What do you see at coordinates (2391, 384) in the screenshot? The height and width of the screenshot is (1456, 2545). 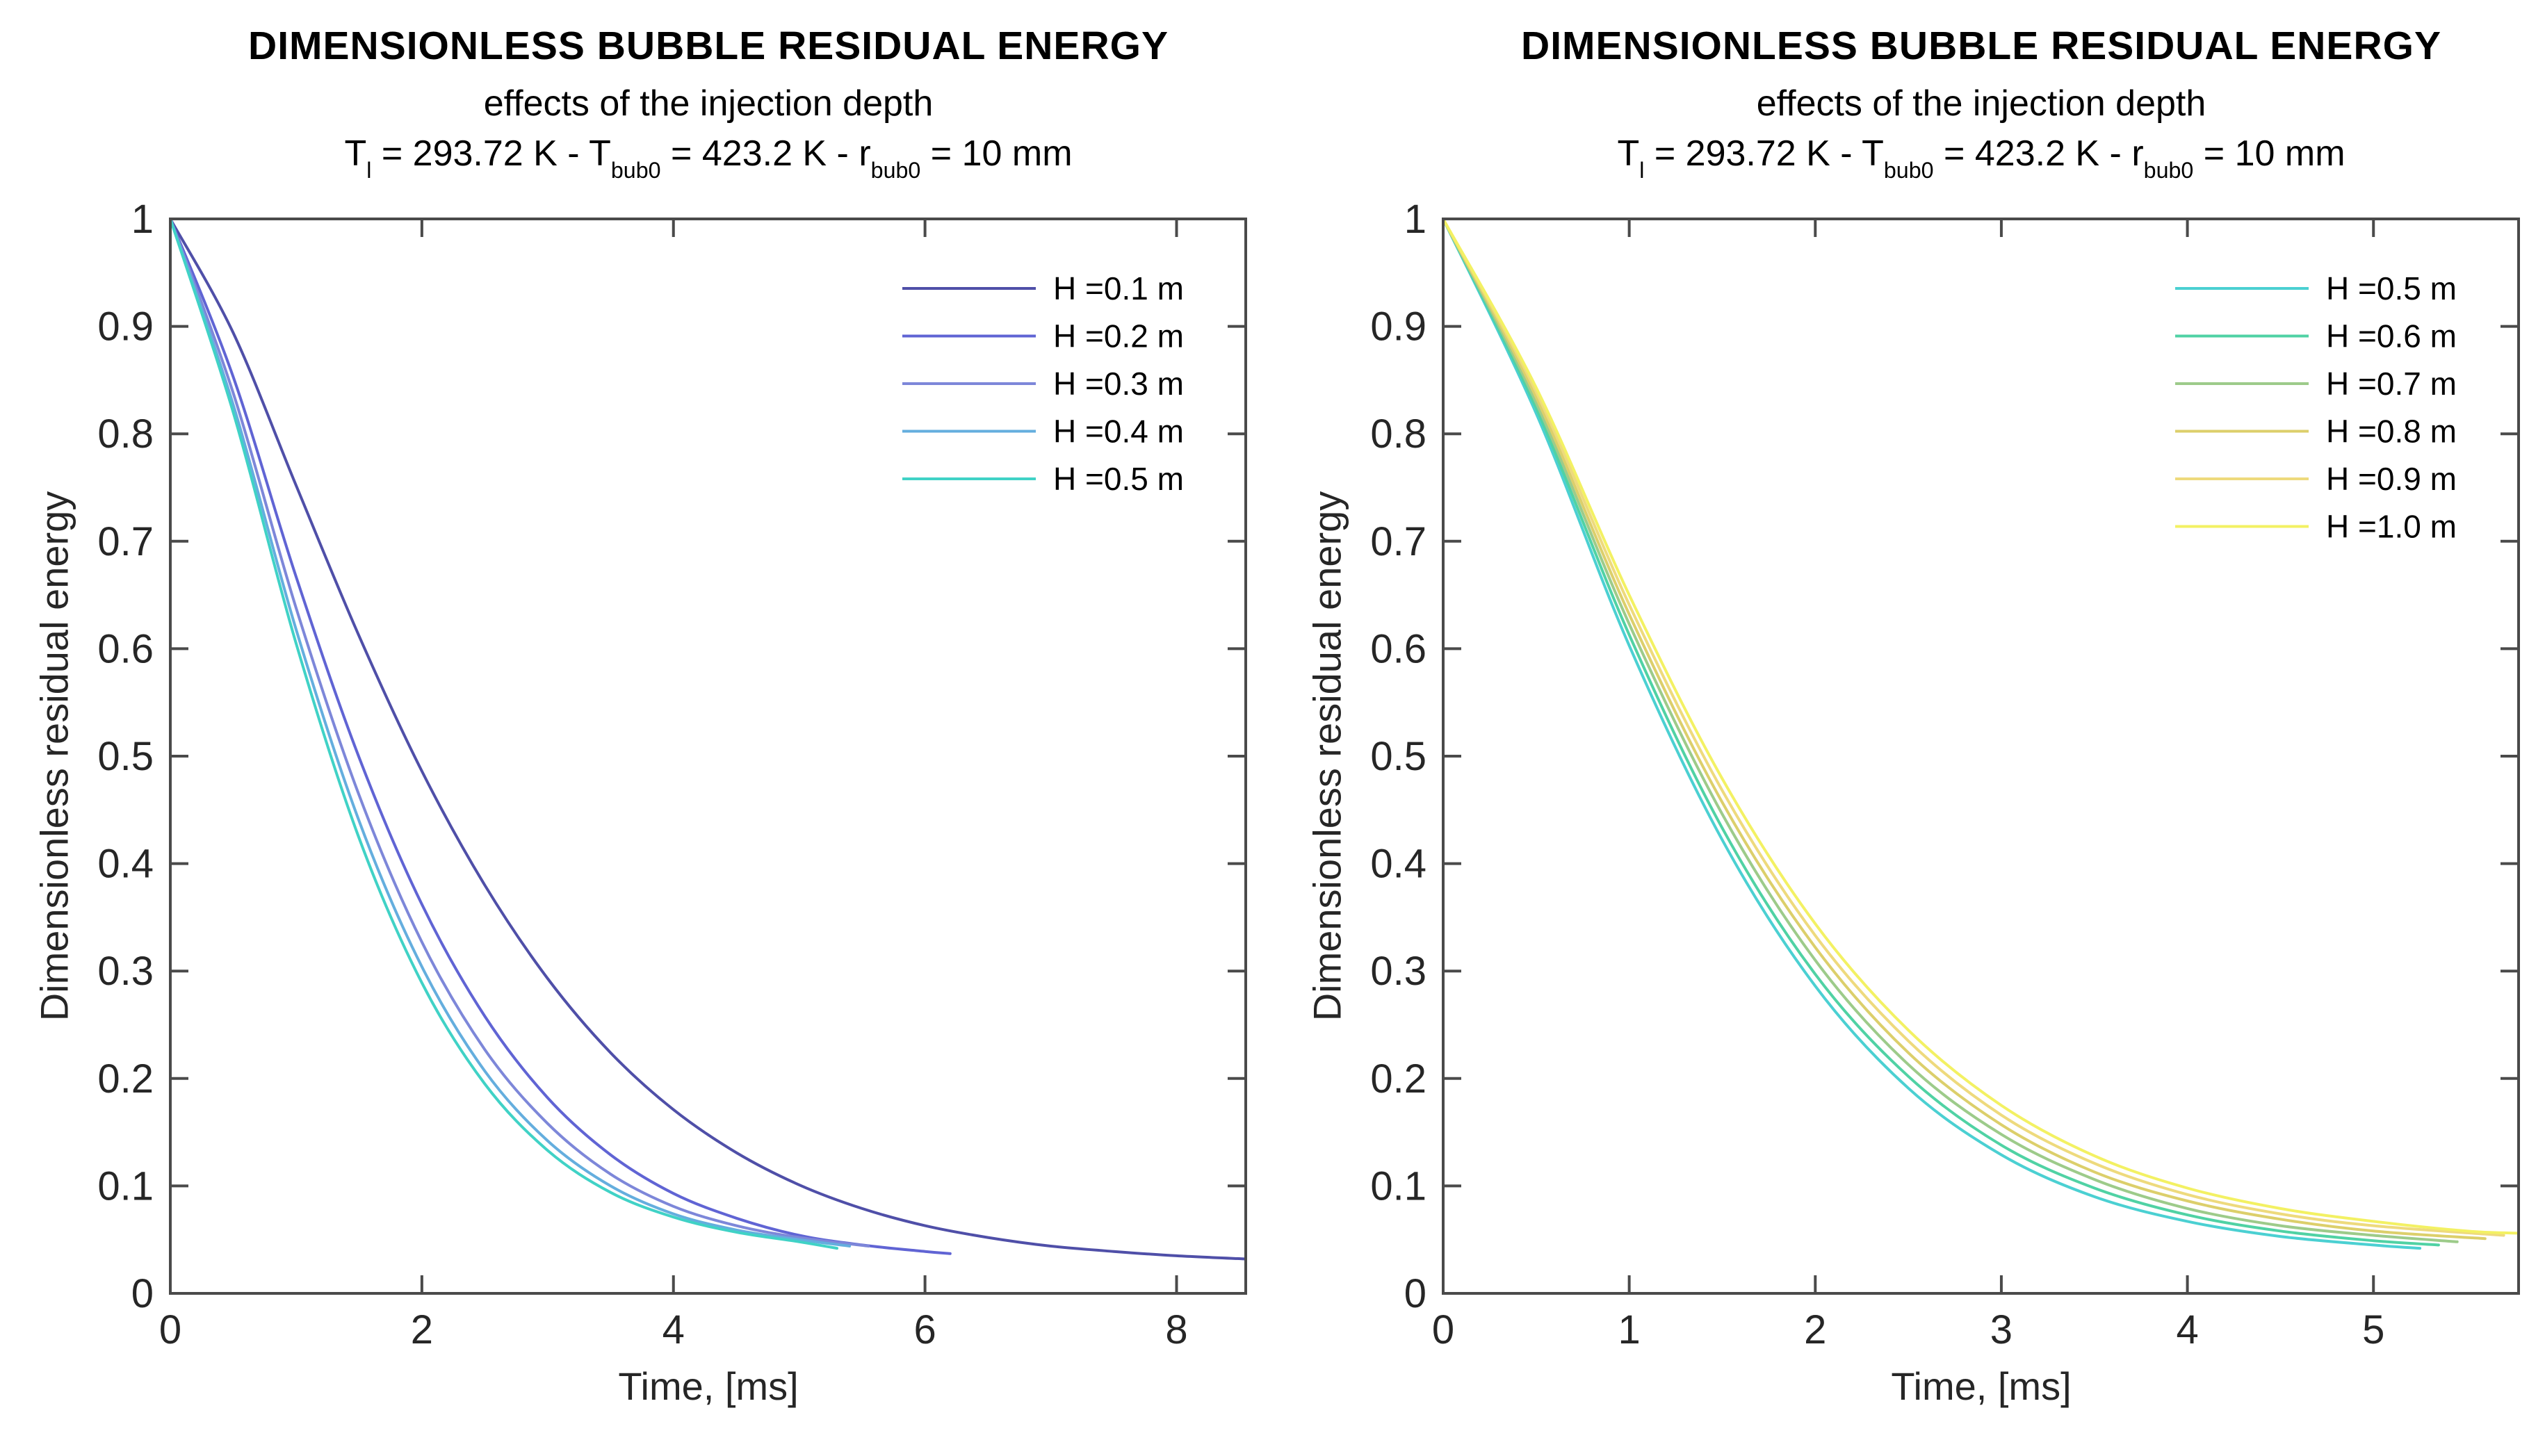 I see `legend-label: H =0.7 m` at bounding box center [2391, 384].